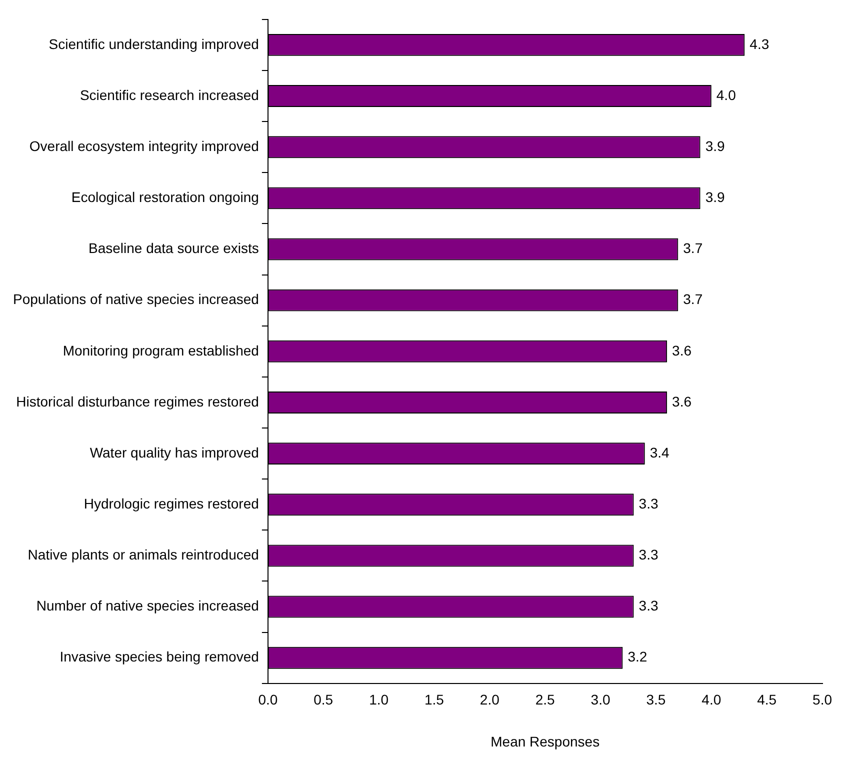 This screenshot has width=843, height=763. Describe the element at coordinates (159, 656) in the screenshot. I see `y-tick-label: Invasive species being removed` at that location.